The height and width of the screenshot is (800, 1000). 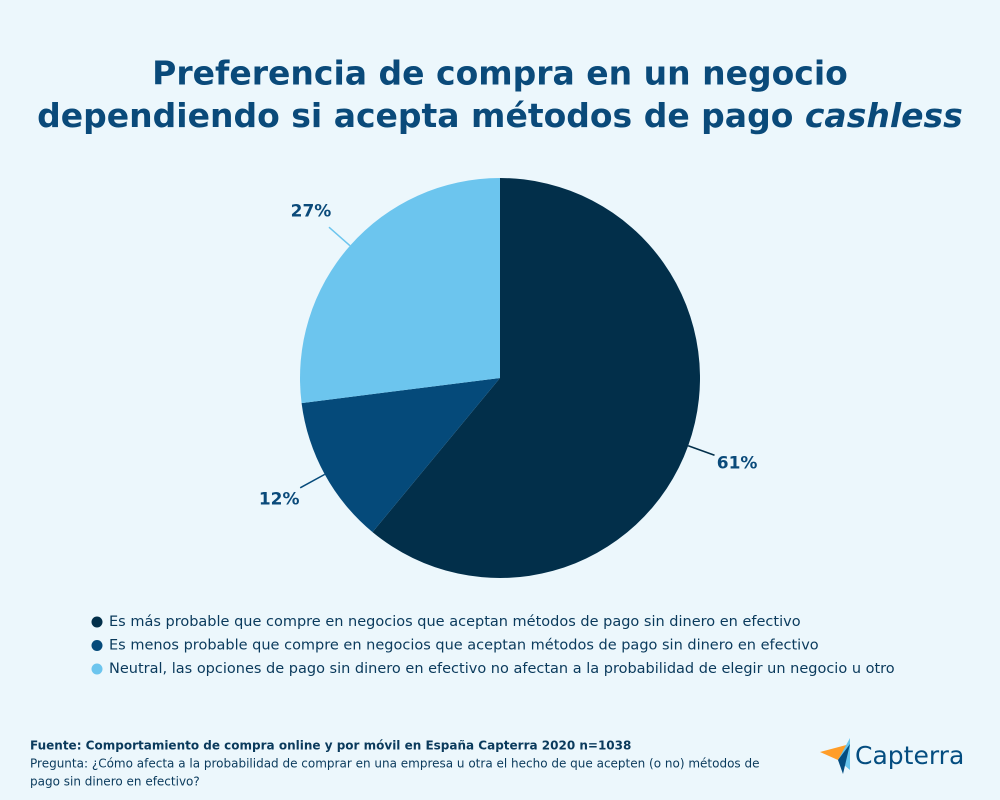 What do you see at coordinates (909, 755) in the screenshot?
I see `brand: Capterra` at bounding box center [909, 755].